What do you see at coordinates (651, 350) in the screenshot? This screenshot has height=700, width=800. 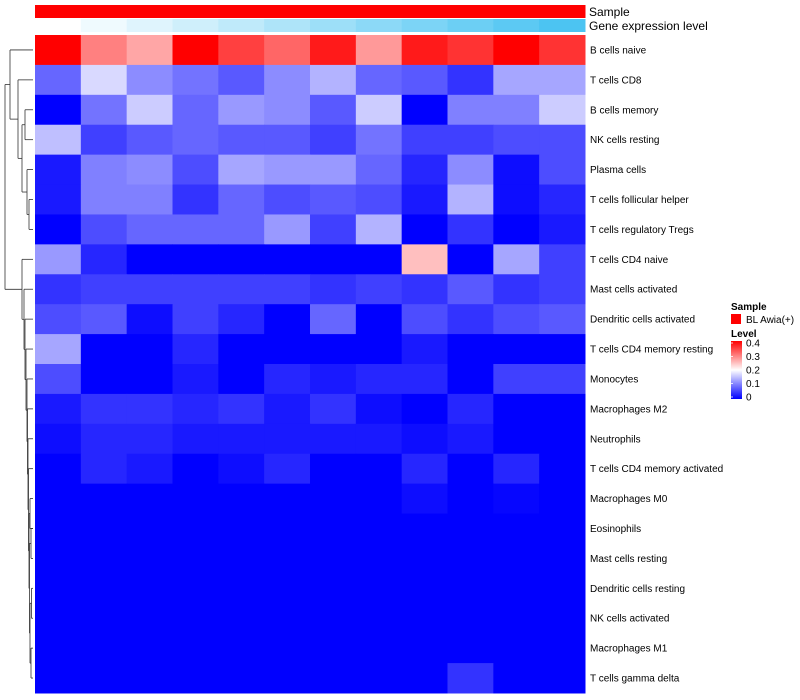 I see `row-label: T cells CD4 memory resting` at bounding box center [651, 350].